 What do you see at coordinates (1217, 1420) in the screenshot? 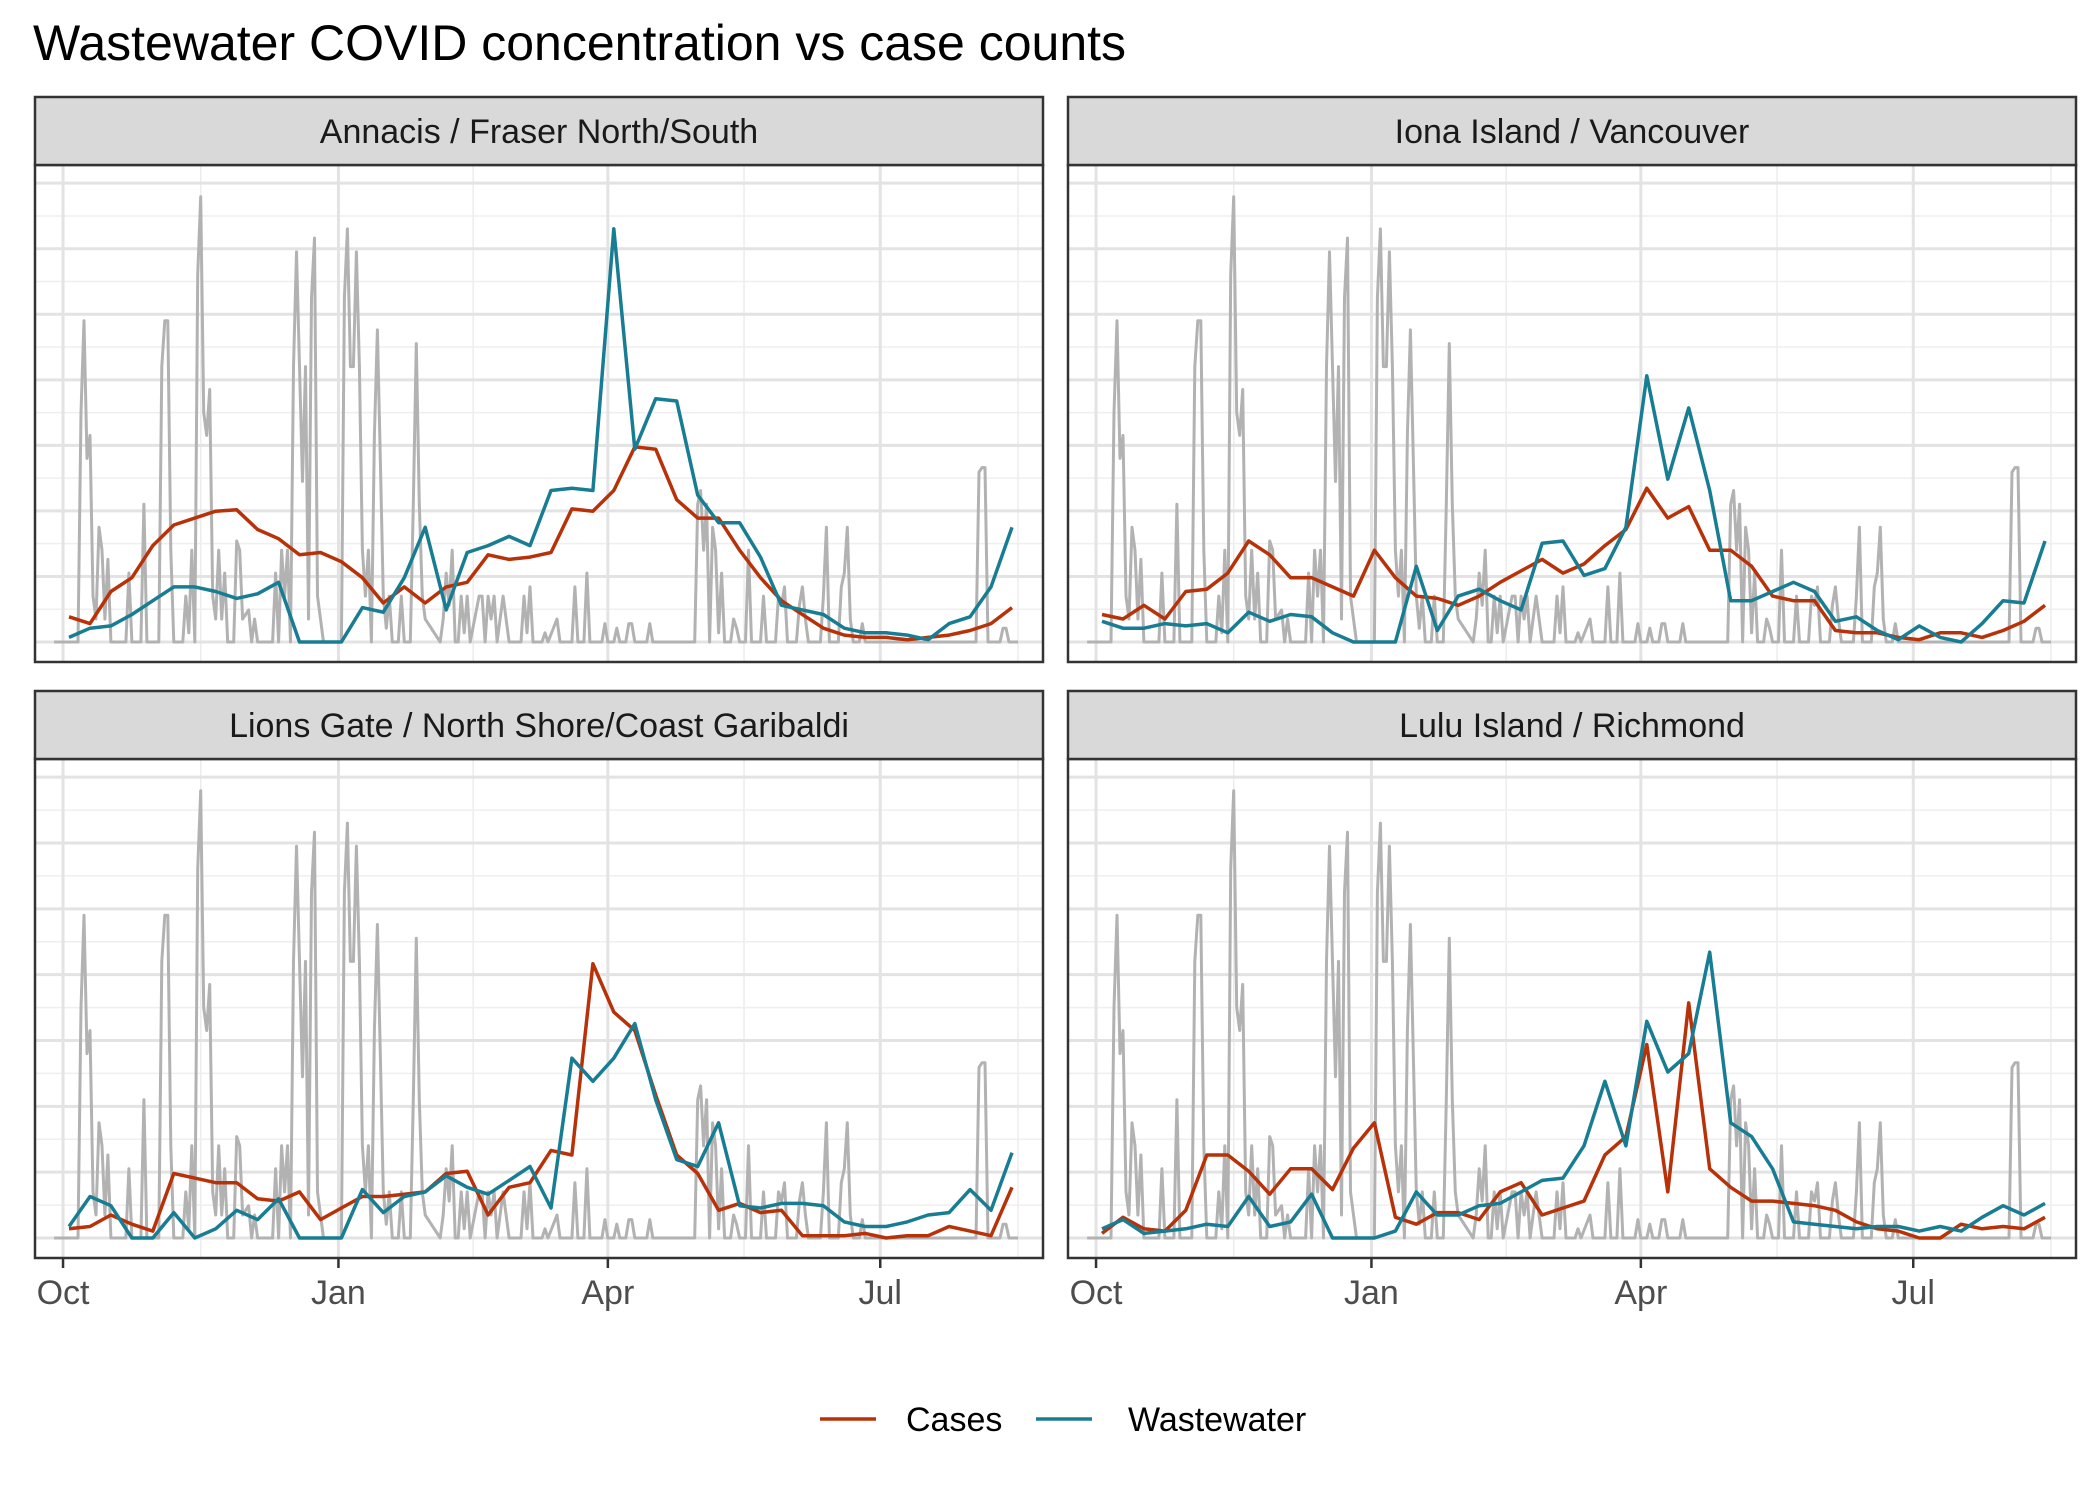
I see `legend-label-wastewater: Wastewater` at bounding box center [1217, 1420].